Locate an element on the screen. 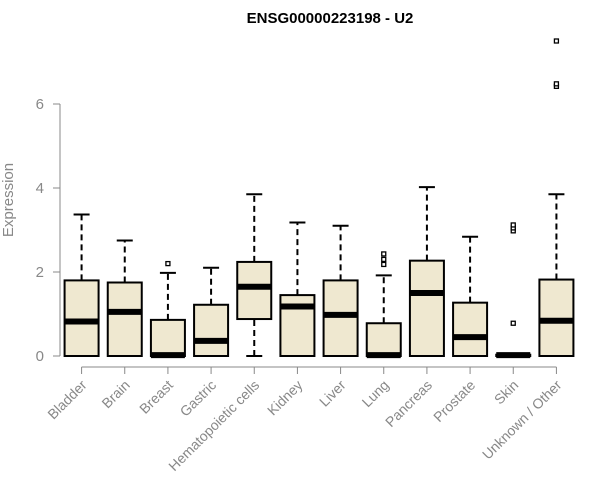  box-bladder is located at coordinates (81, 285).